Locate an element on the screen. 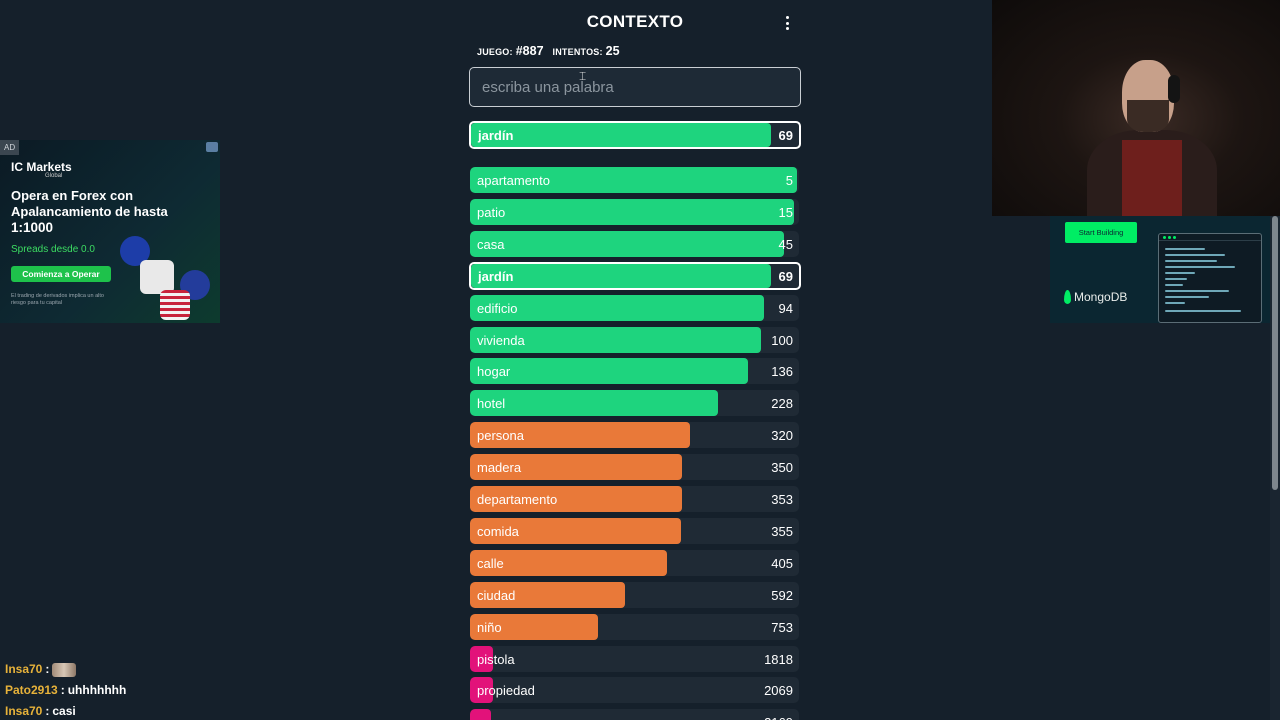 This screenshot has width=1280, height=720. guess-row: niño 753 is located at coordinates (634, 627).